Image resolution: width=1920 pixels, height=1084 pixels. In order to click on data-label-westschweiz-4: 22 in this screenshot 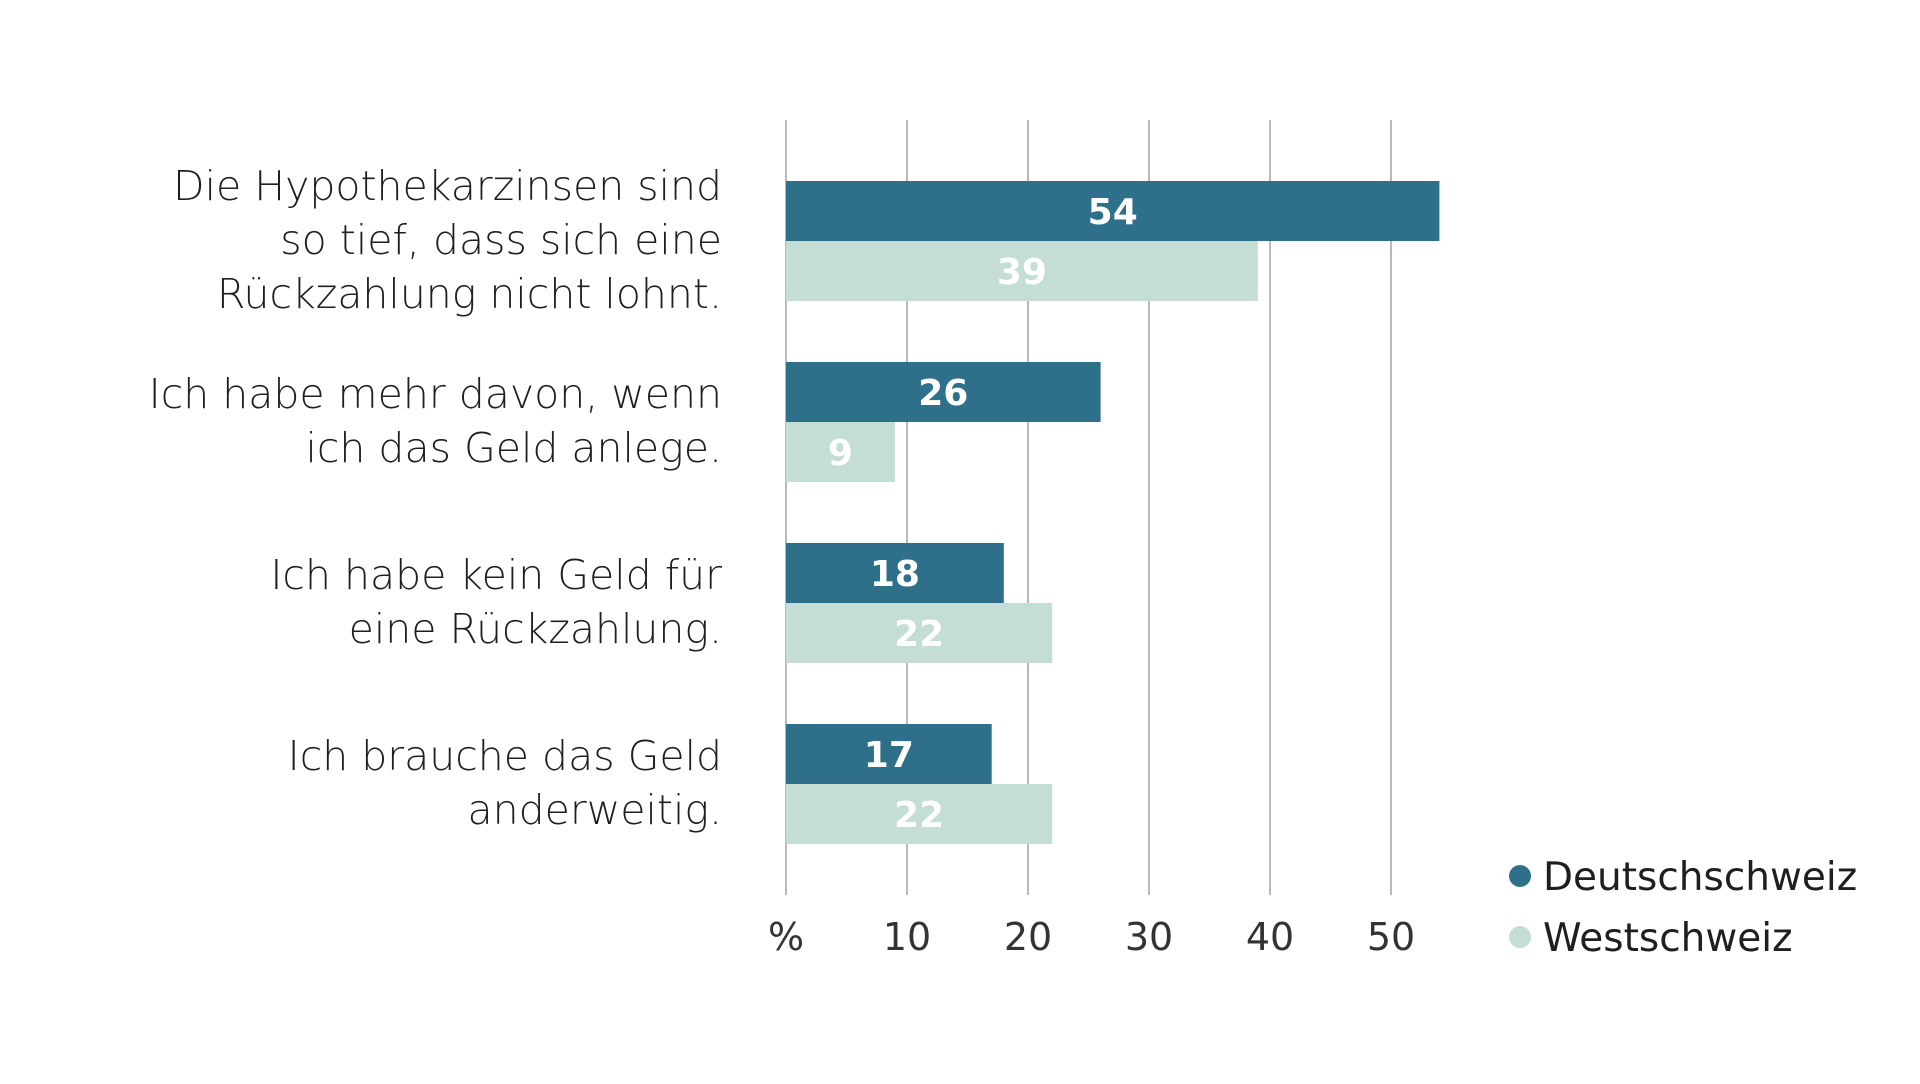, I will do `click(919, 815)`.